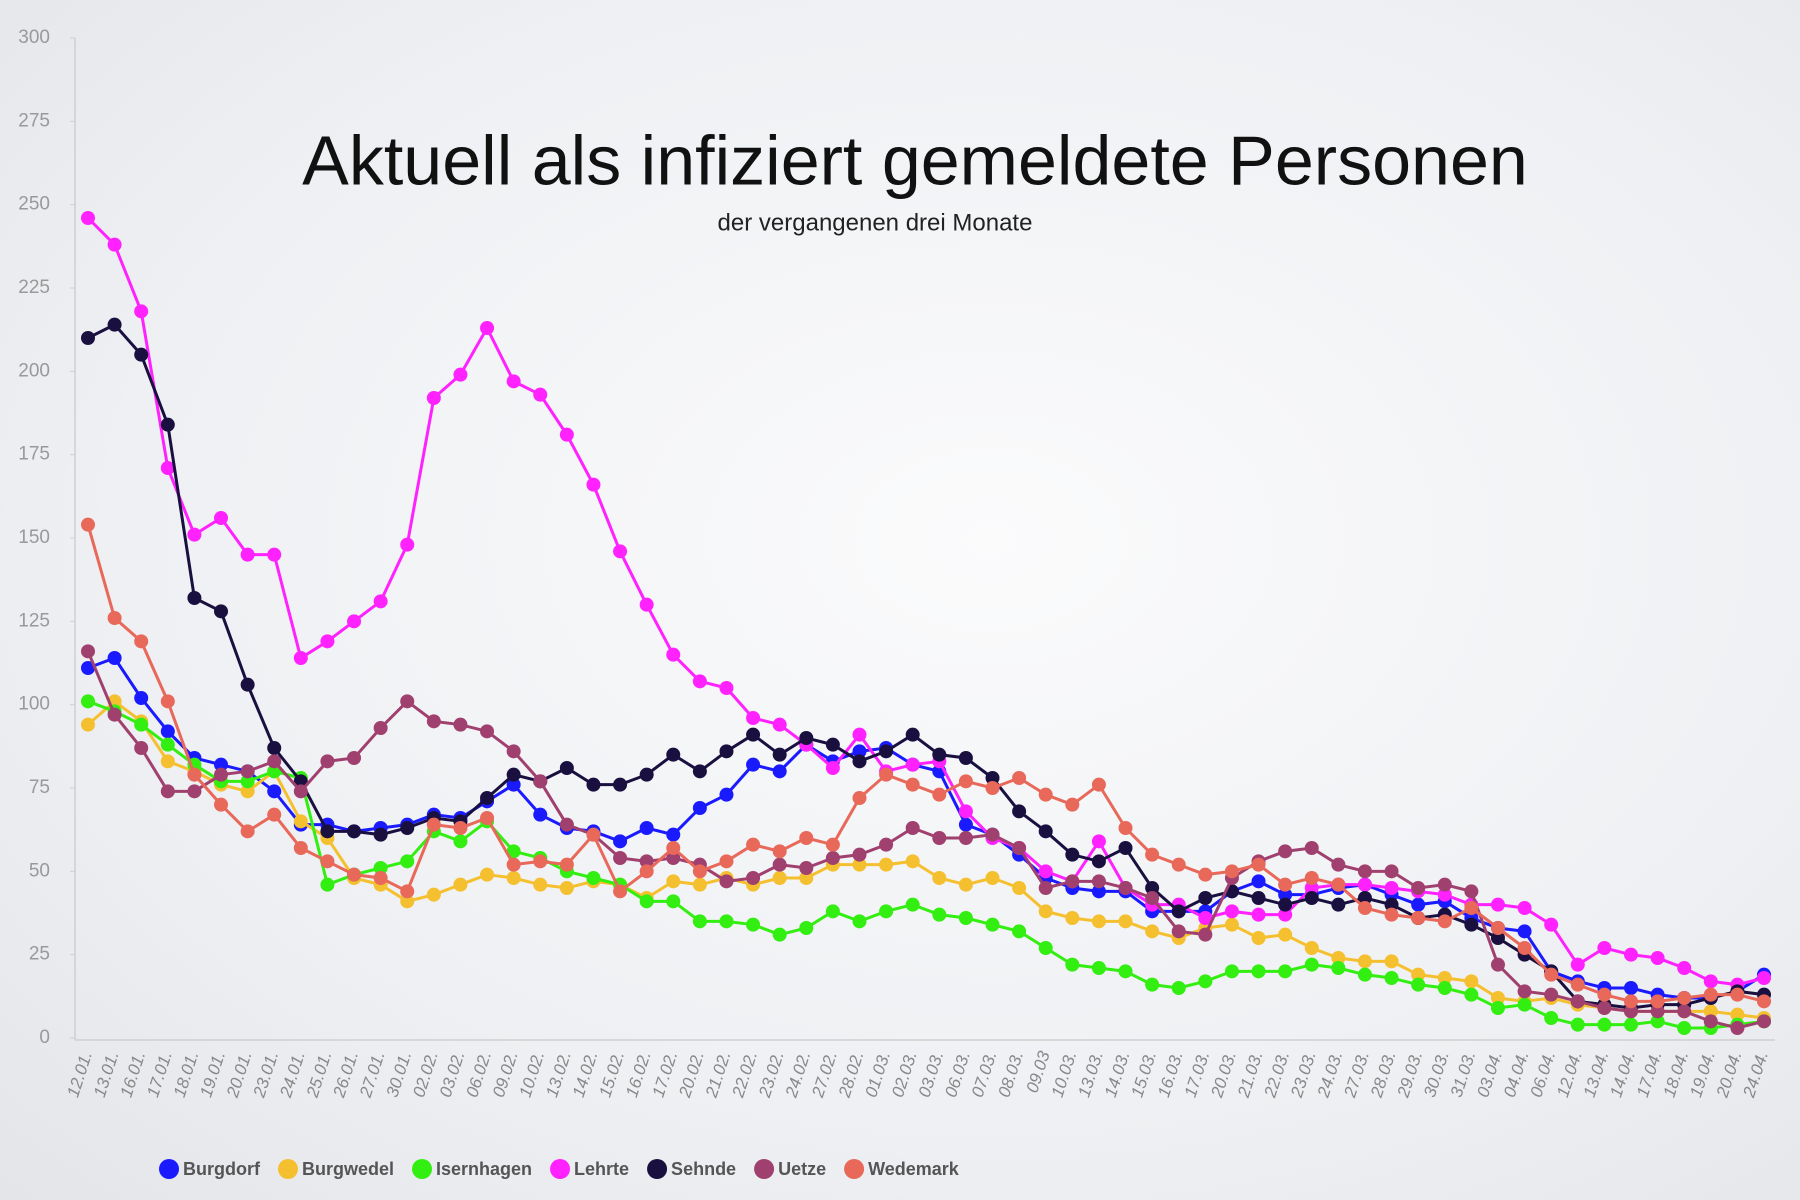 The height and width of the screenshot is (1200, 1800). What do you see at coordinates (875, 222) in the screenshot?
I see `chart-subtitle: der vergangenen drei Monate` at bounding box center [875, 222].